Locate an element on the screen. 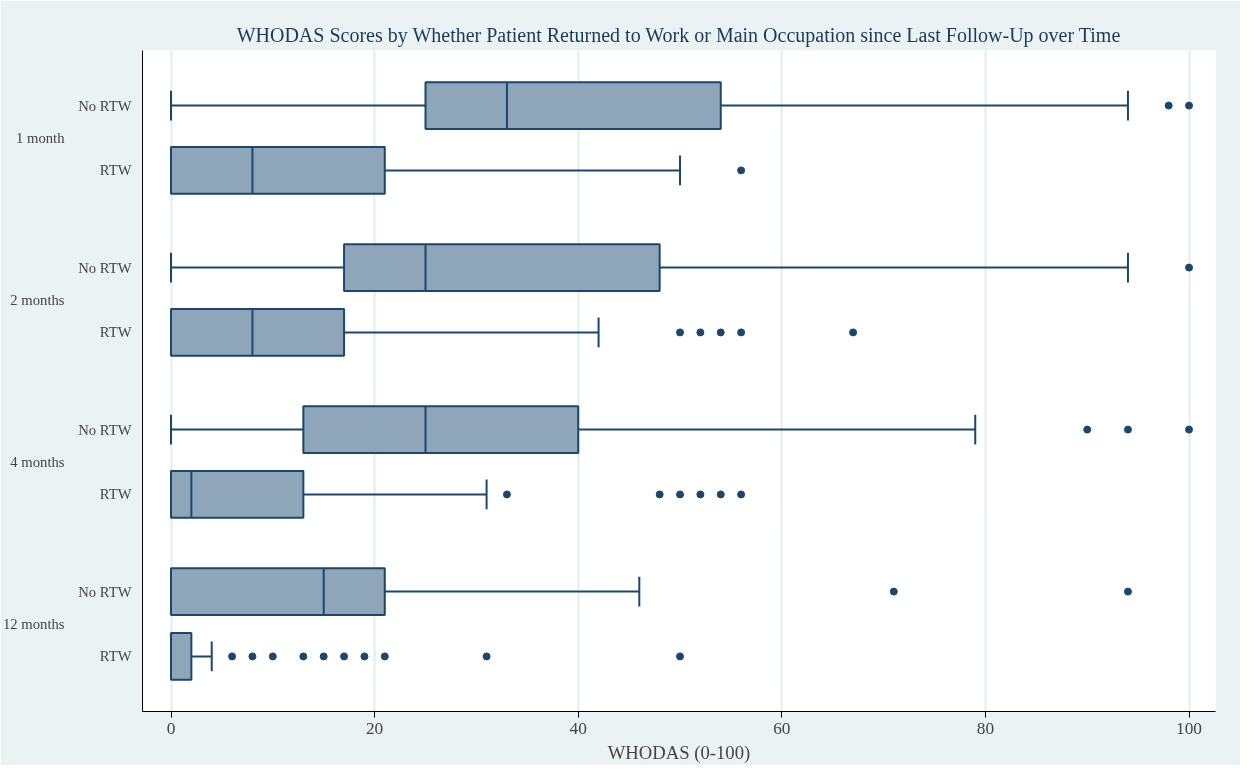  chart-title: WHODAS Scores by Whether Patient Returned to Work or Main Occupation since Last Follow-Up over Time is located at coordinates (678, 35).